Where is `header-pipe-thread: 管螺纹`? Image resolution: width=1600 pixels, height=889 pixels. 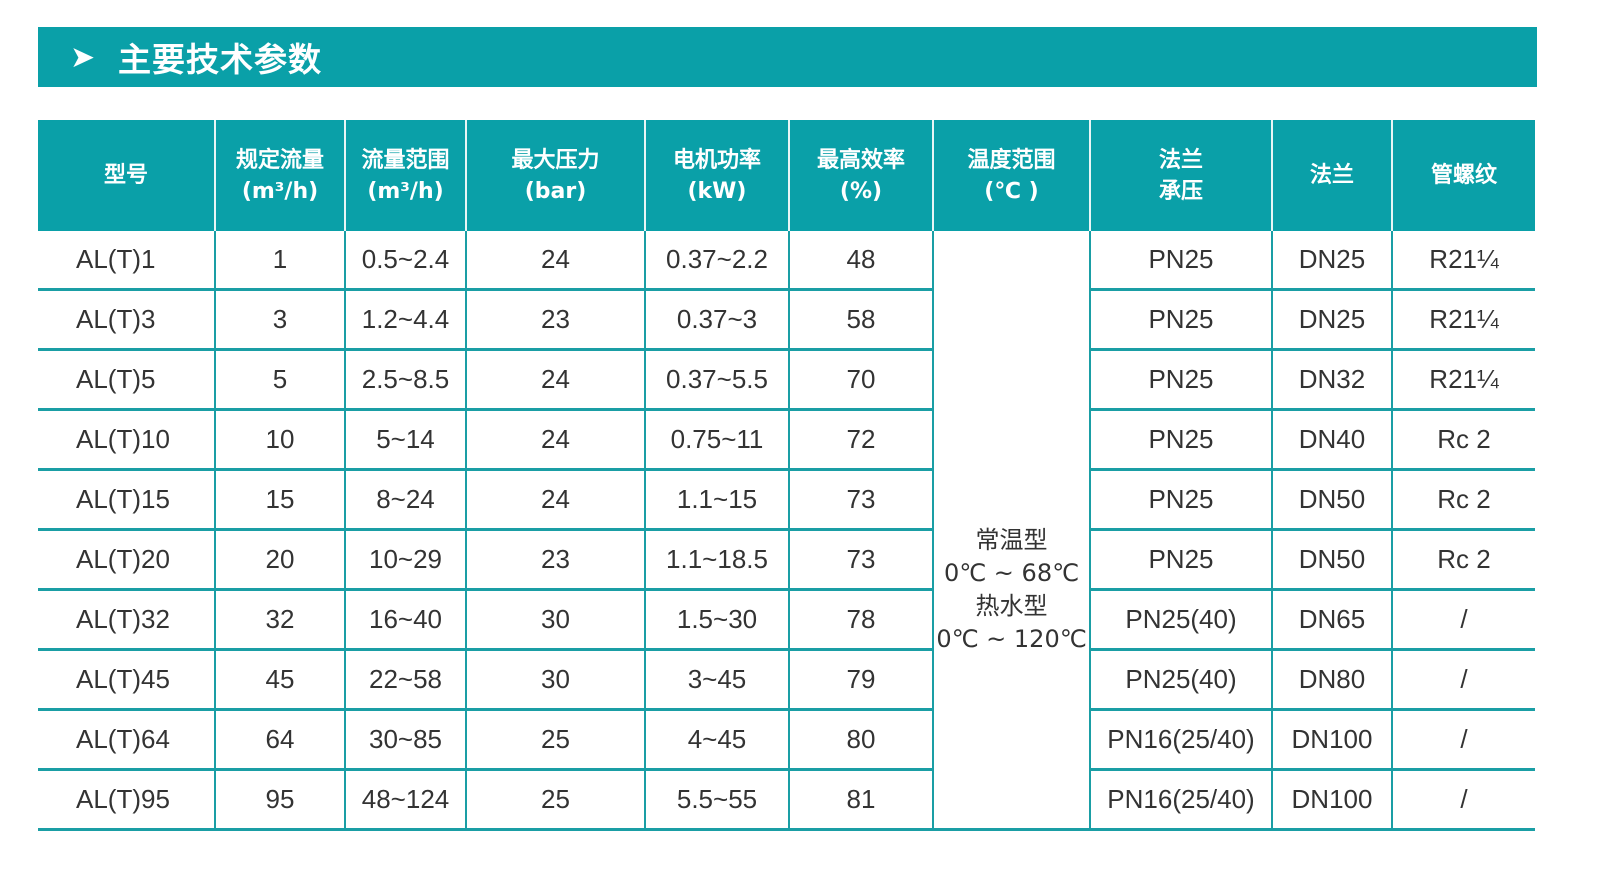 header-pipe-thread: 管螺纹 is located at coordinates (1463, 175).